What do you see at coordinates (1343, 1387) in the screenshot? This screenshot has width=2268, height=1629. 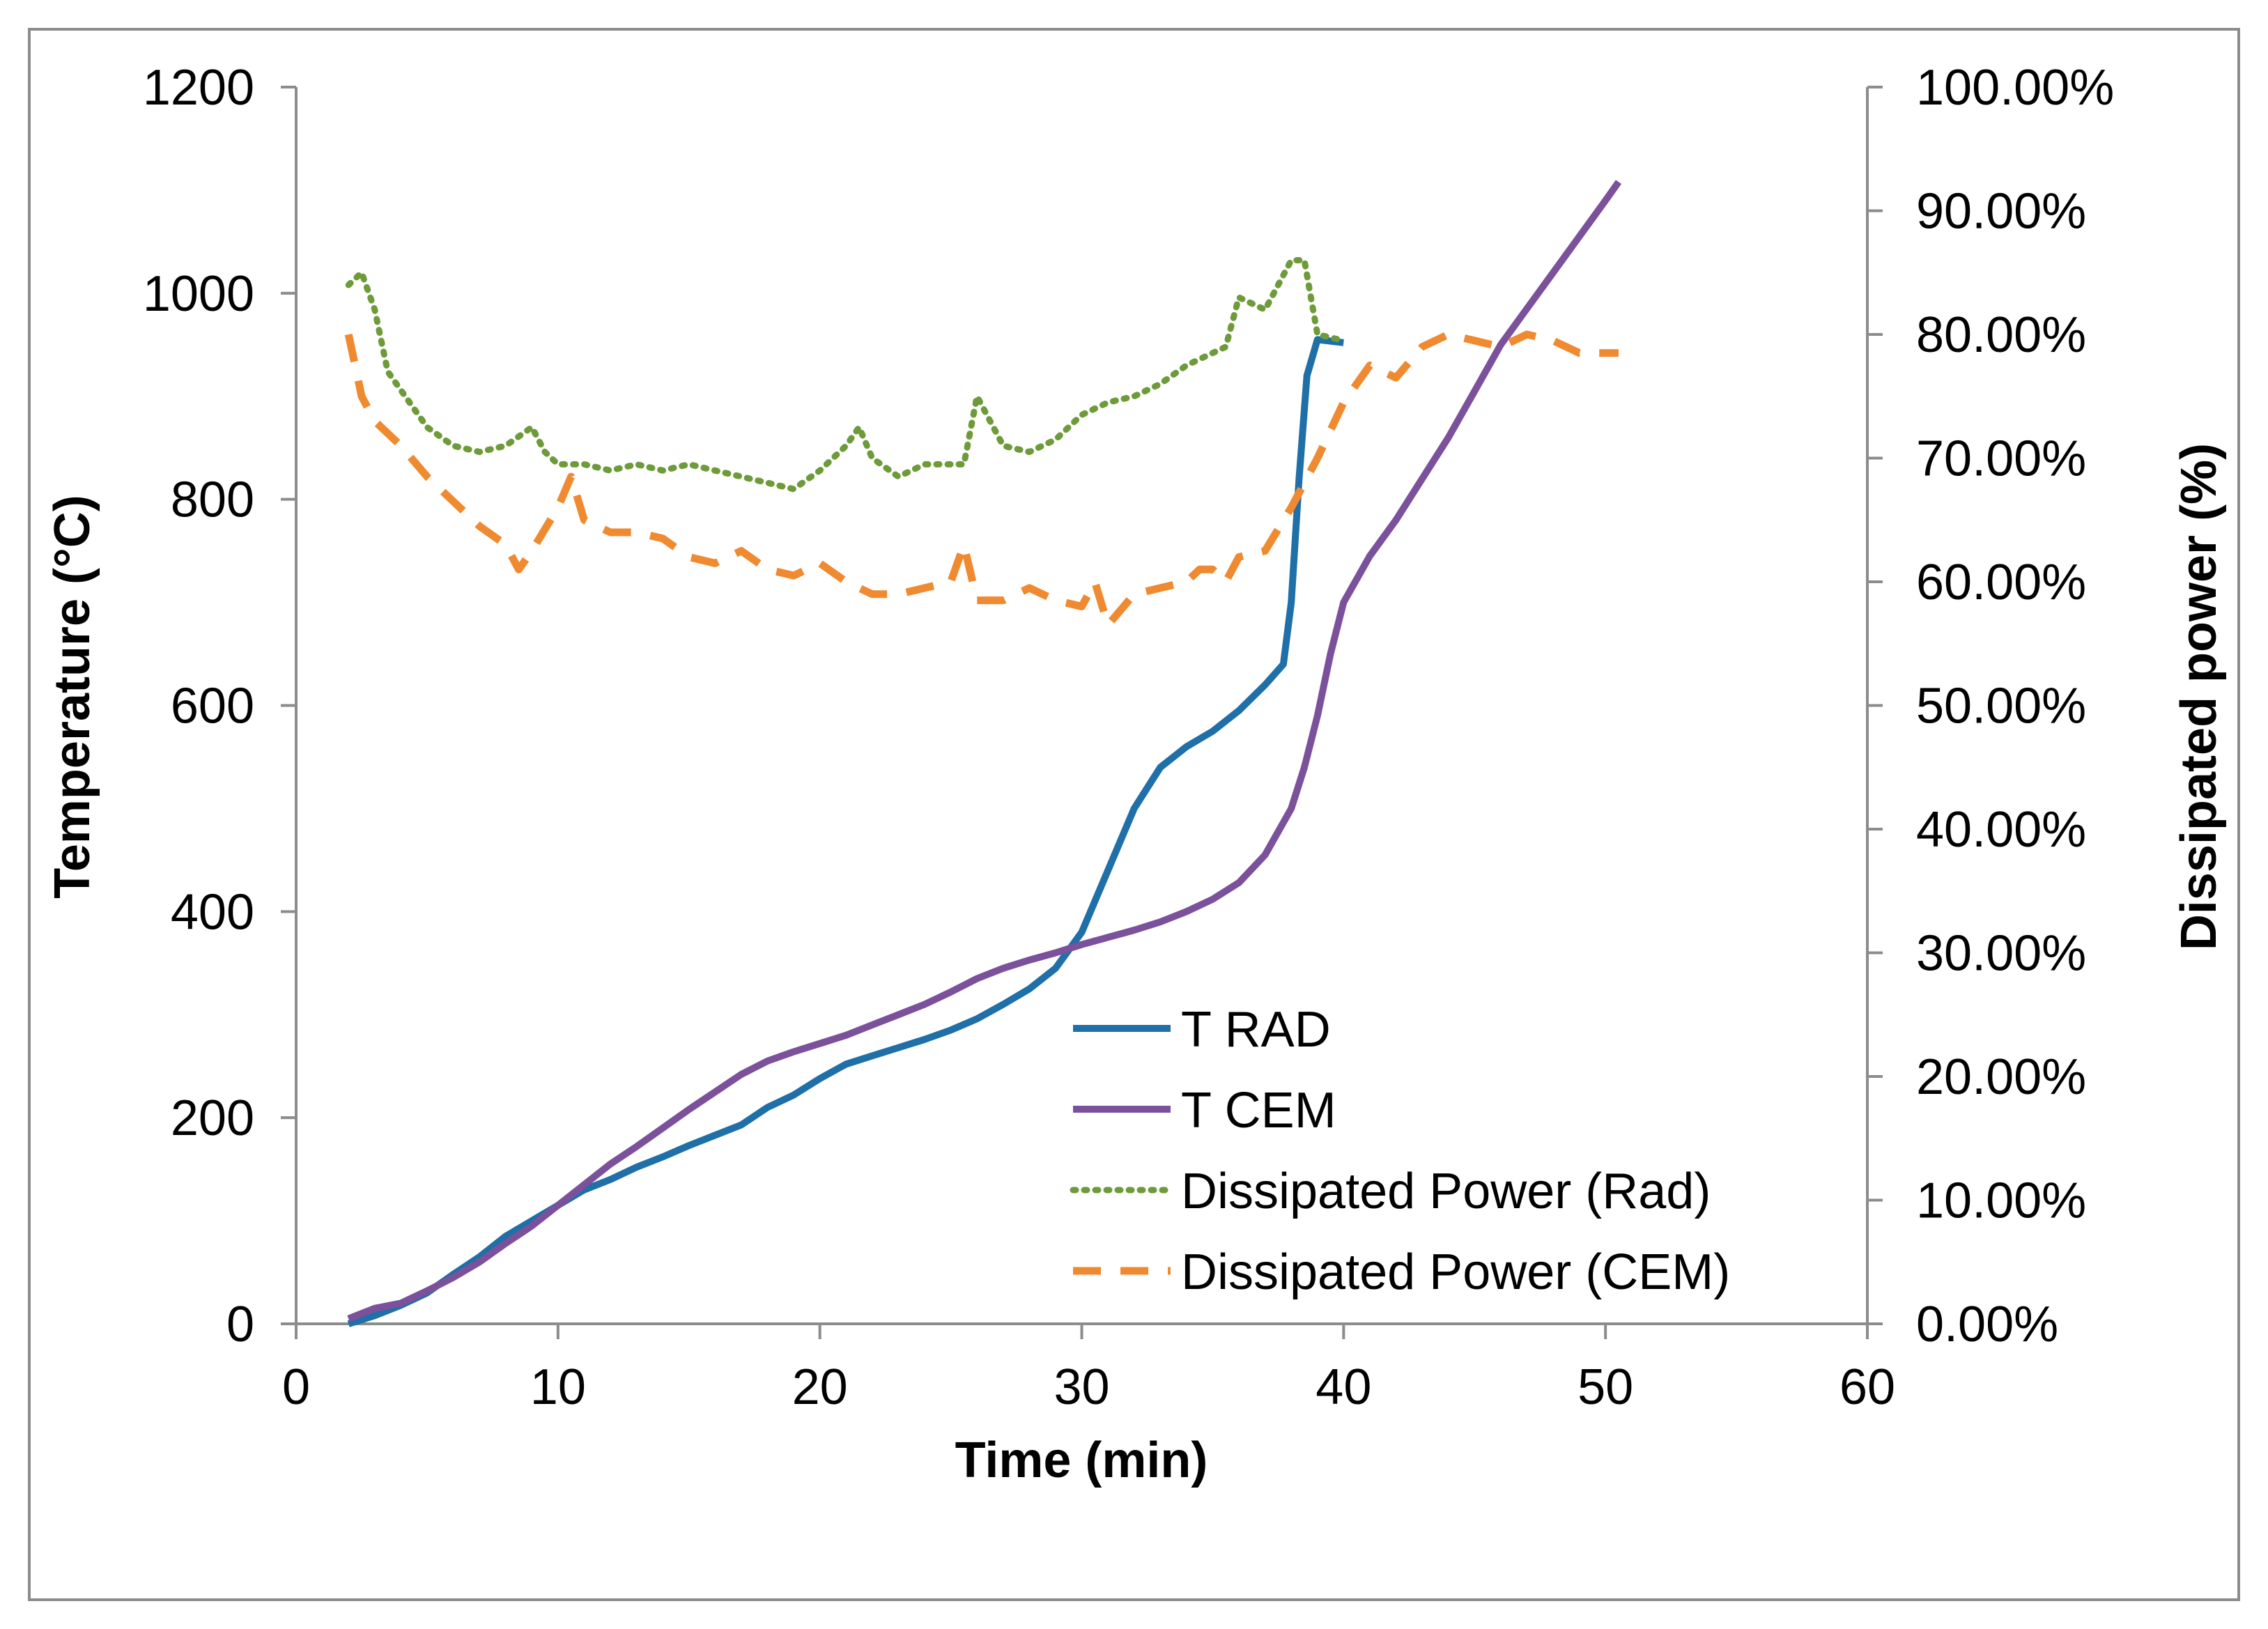 I see `x-tick-label: 40` at bounding box center [1343, 1387].